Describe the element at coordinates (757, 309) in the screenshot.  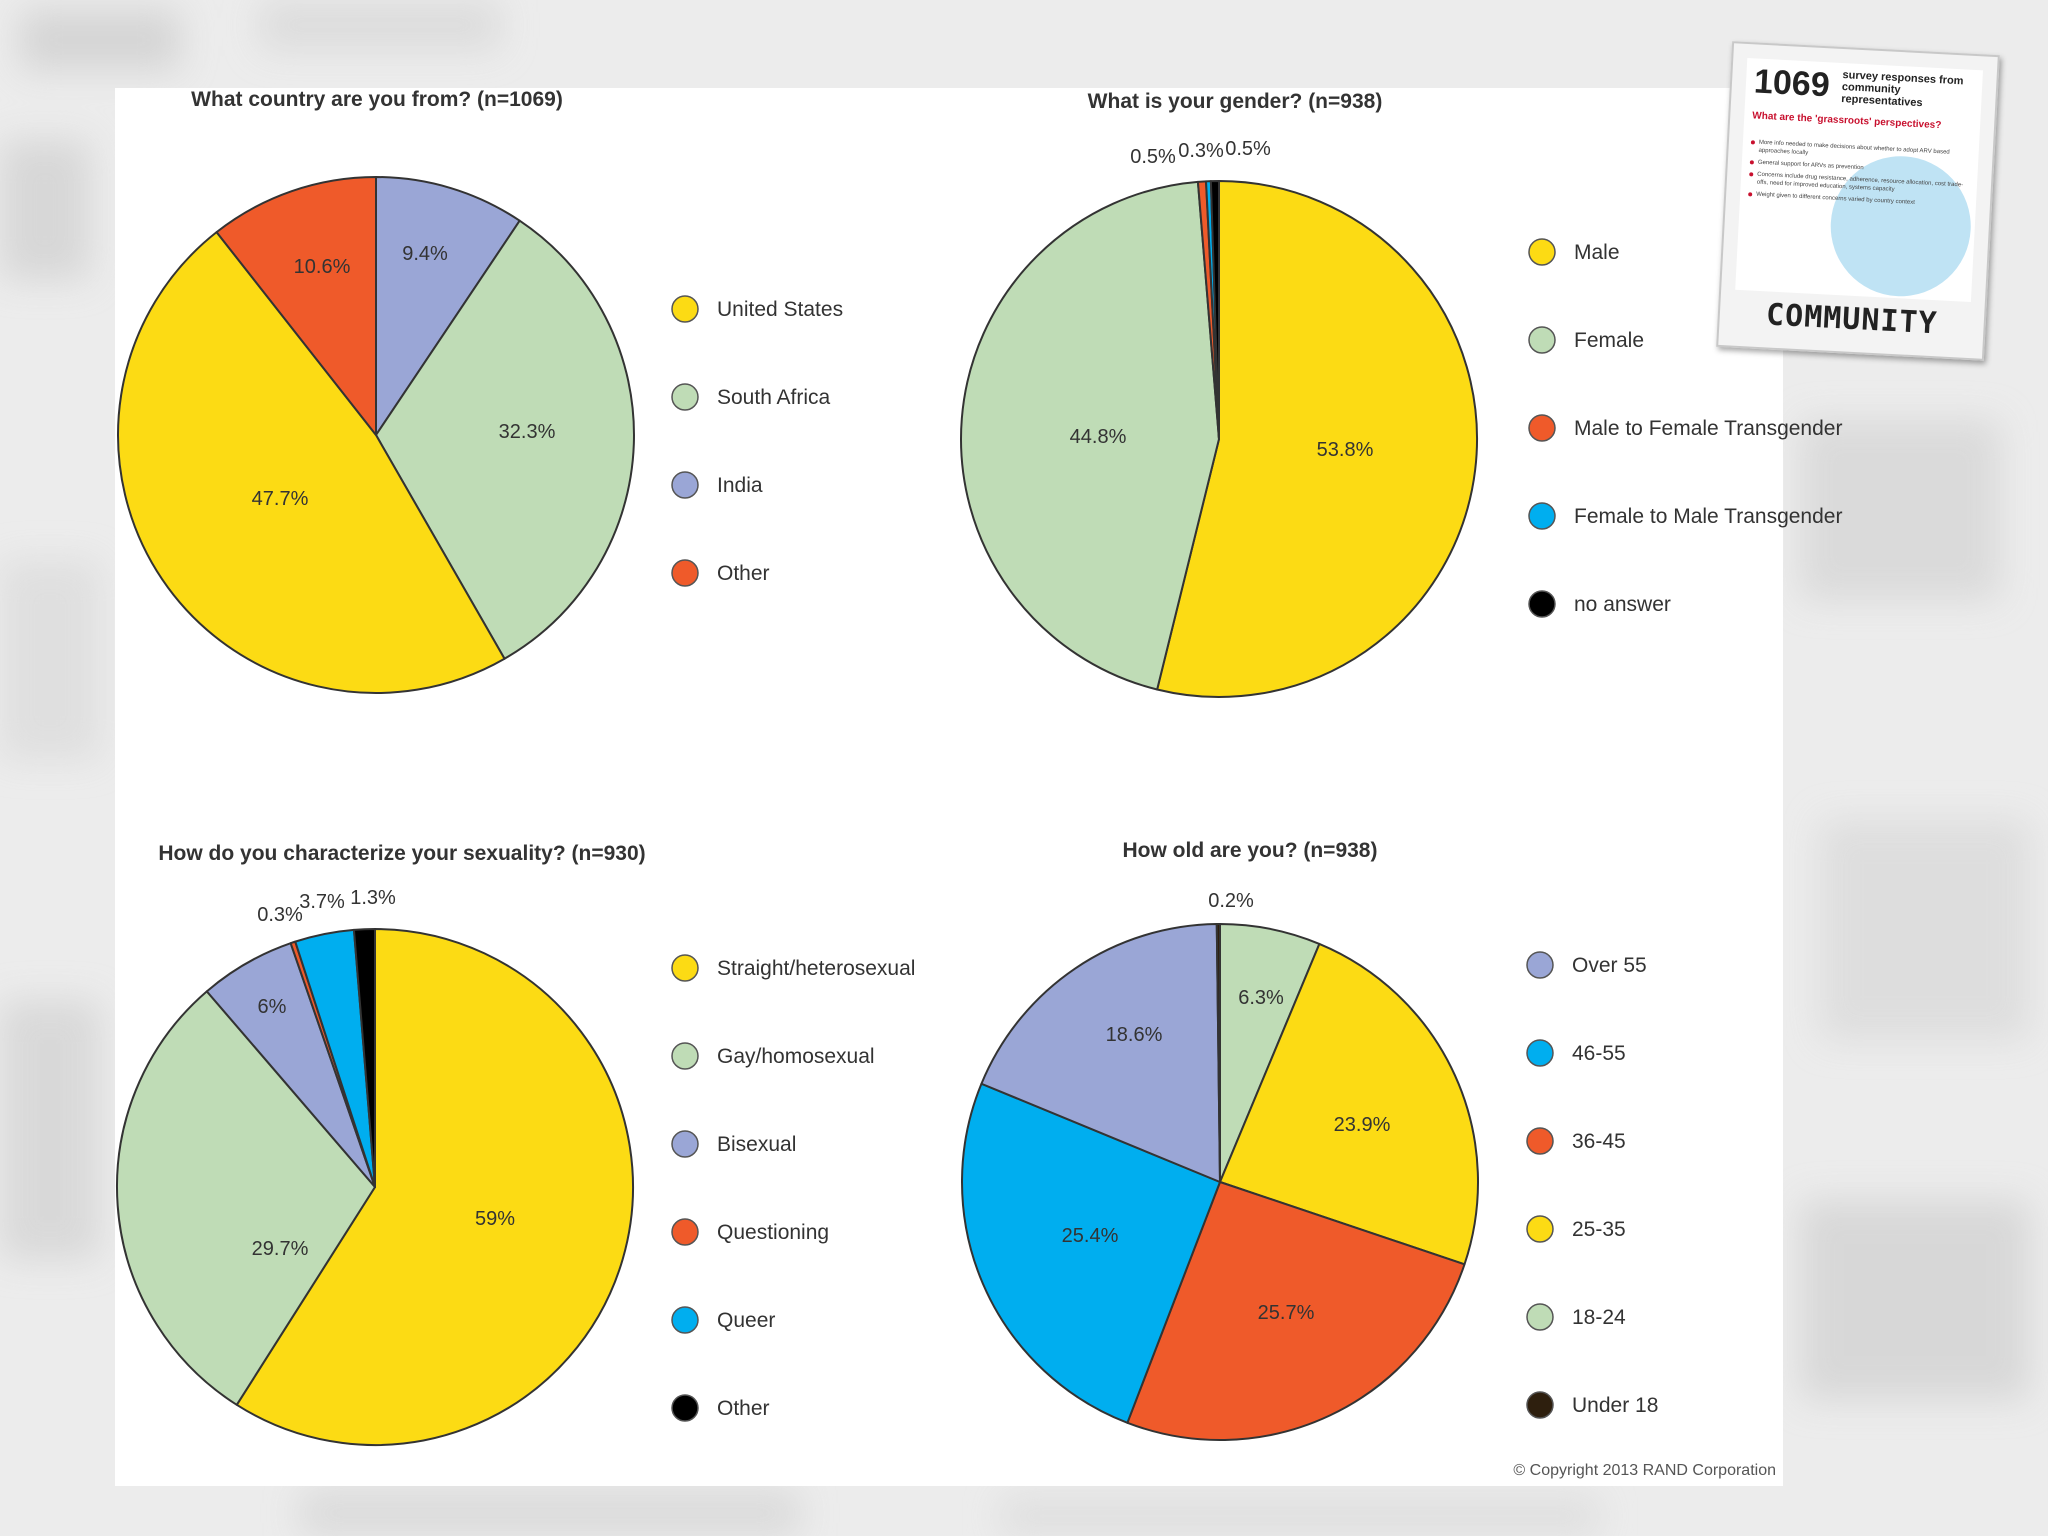
I see `legend-item-united-states: United States` at that location.